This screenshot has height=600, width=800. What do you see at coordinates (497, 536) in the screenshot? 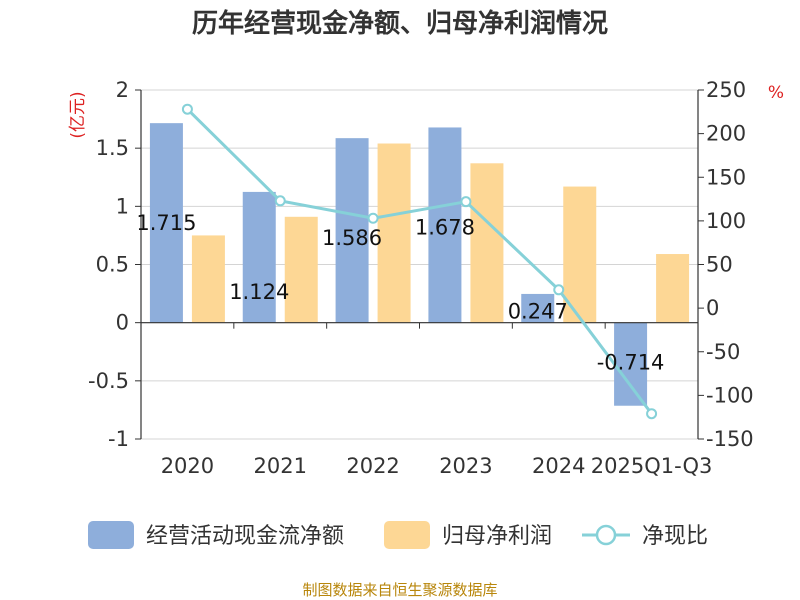
I see `legend-label: 归母净利润` at bounding box center [497, 536].